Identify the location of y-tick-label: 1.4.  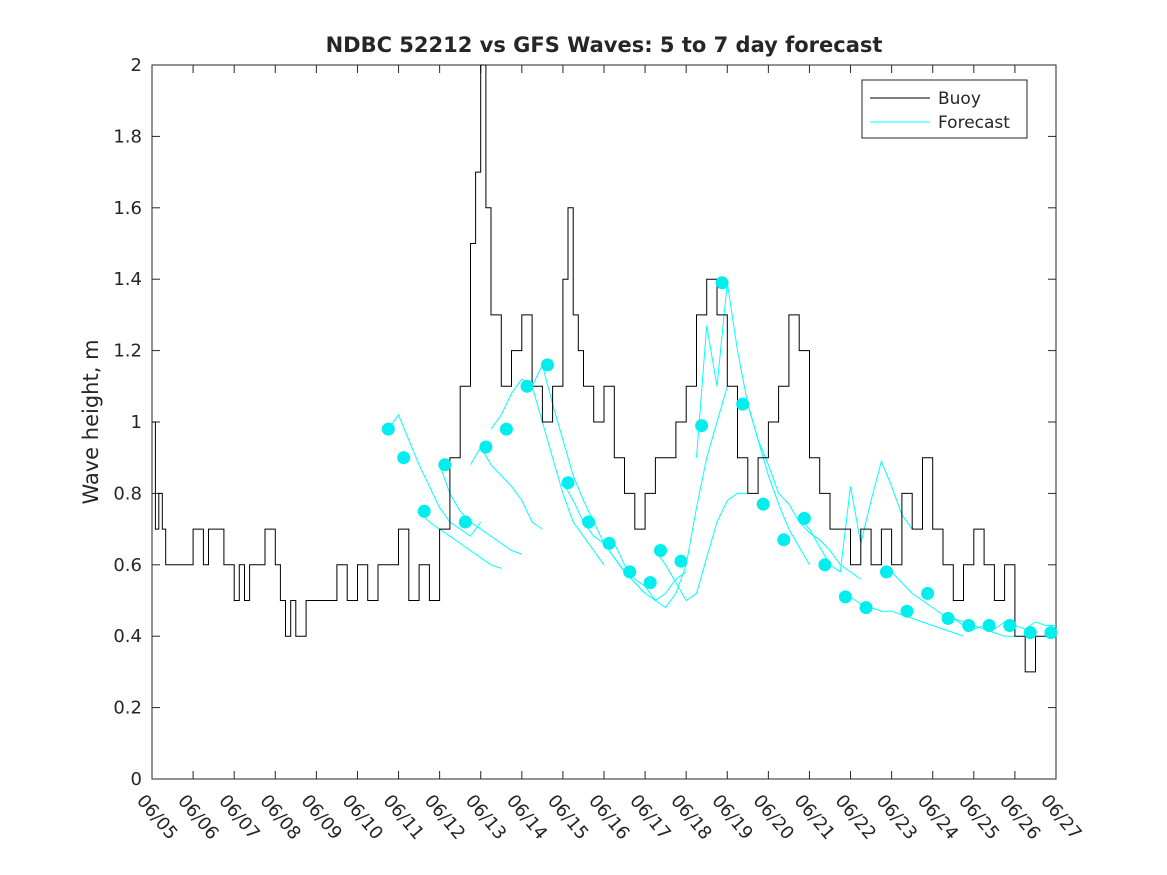
(127, 279).